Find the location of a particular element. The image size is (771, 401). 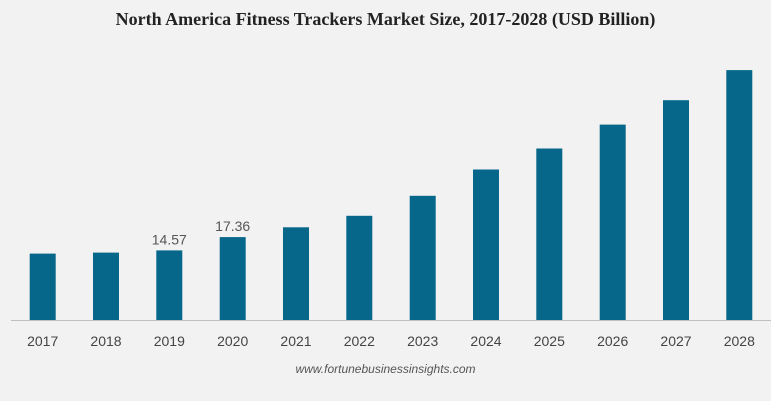

data-label-2020: 17.36 is located at coordinates (232, 226).